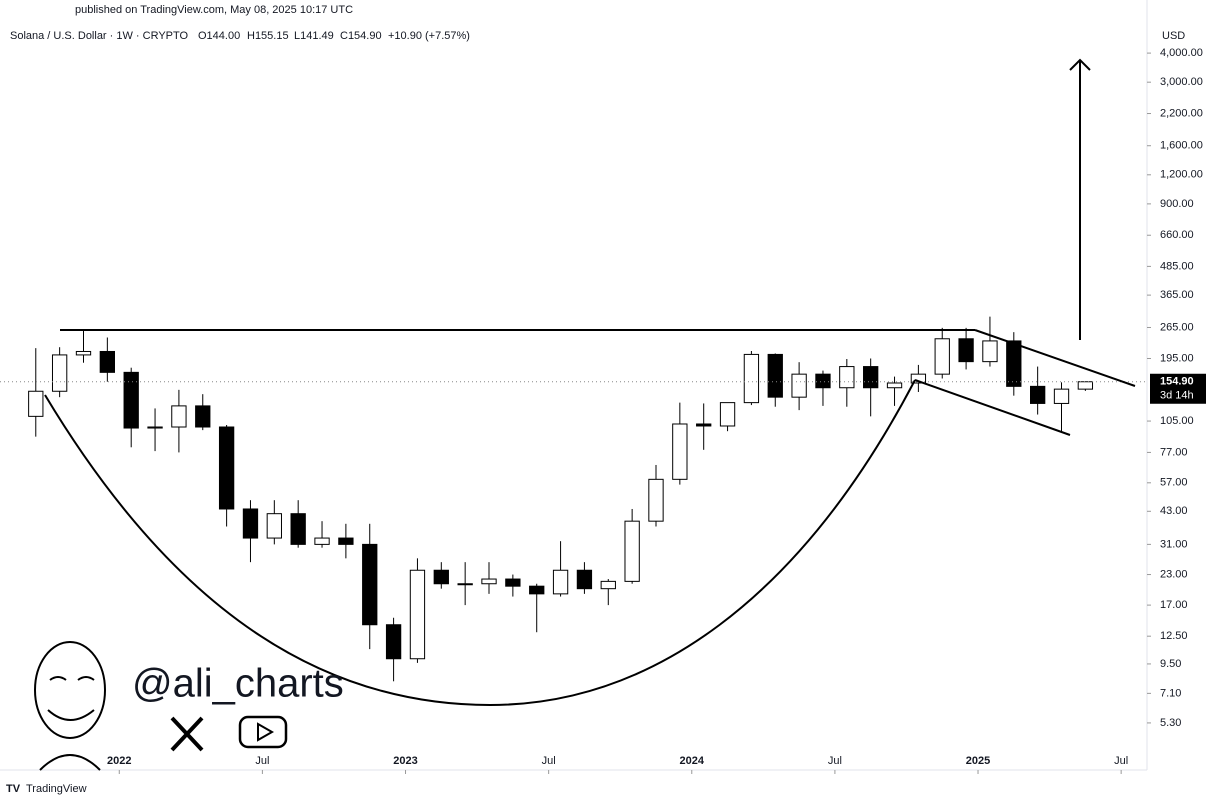 The width and height of the screenshot is (1223, 801). Describe the element at coordinates (978, 761) in the screenshot. I see `x-tick-label: 2025` at that location.